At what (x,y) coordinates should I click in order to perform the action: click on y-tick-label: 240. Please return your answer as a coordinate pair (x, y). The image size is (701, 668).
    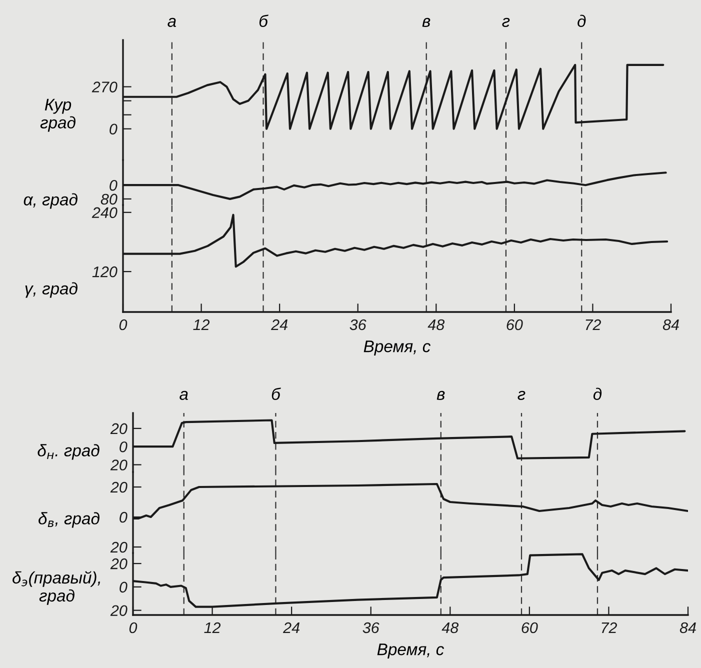
    Looking at the image, I should click on (105, 212).